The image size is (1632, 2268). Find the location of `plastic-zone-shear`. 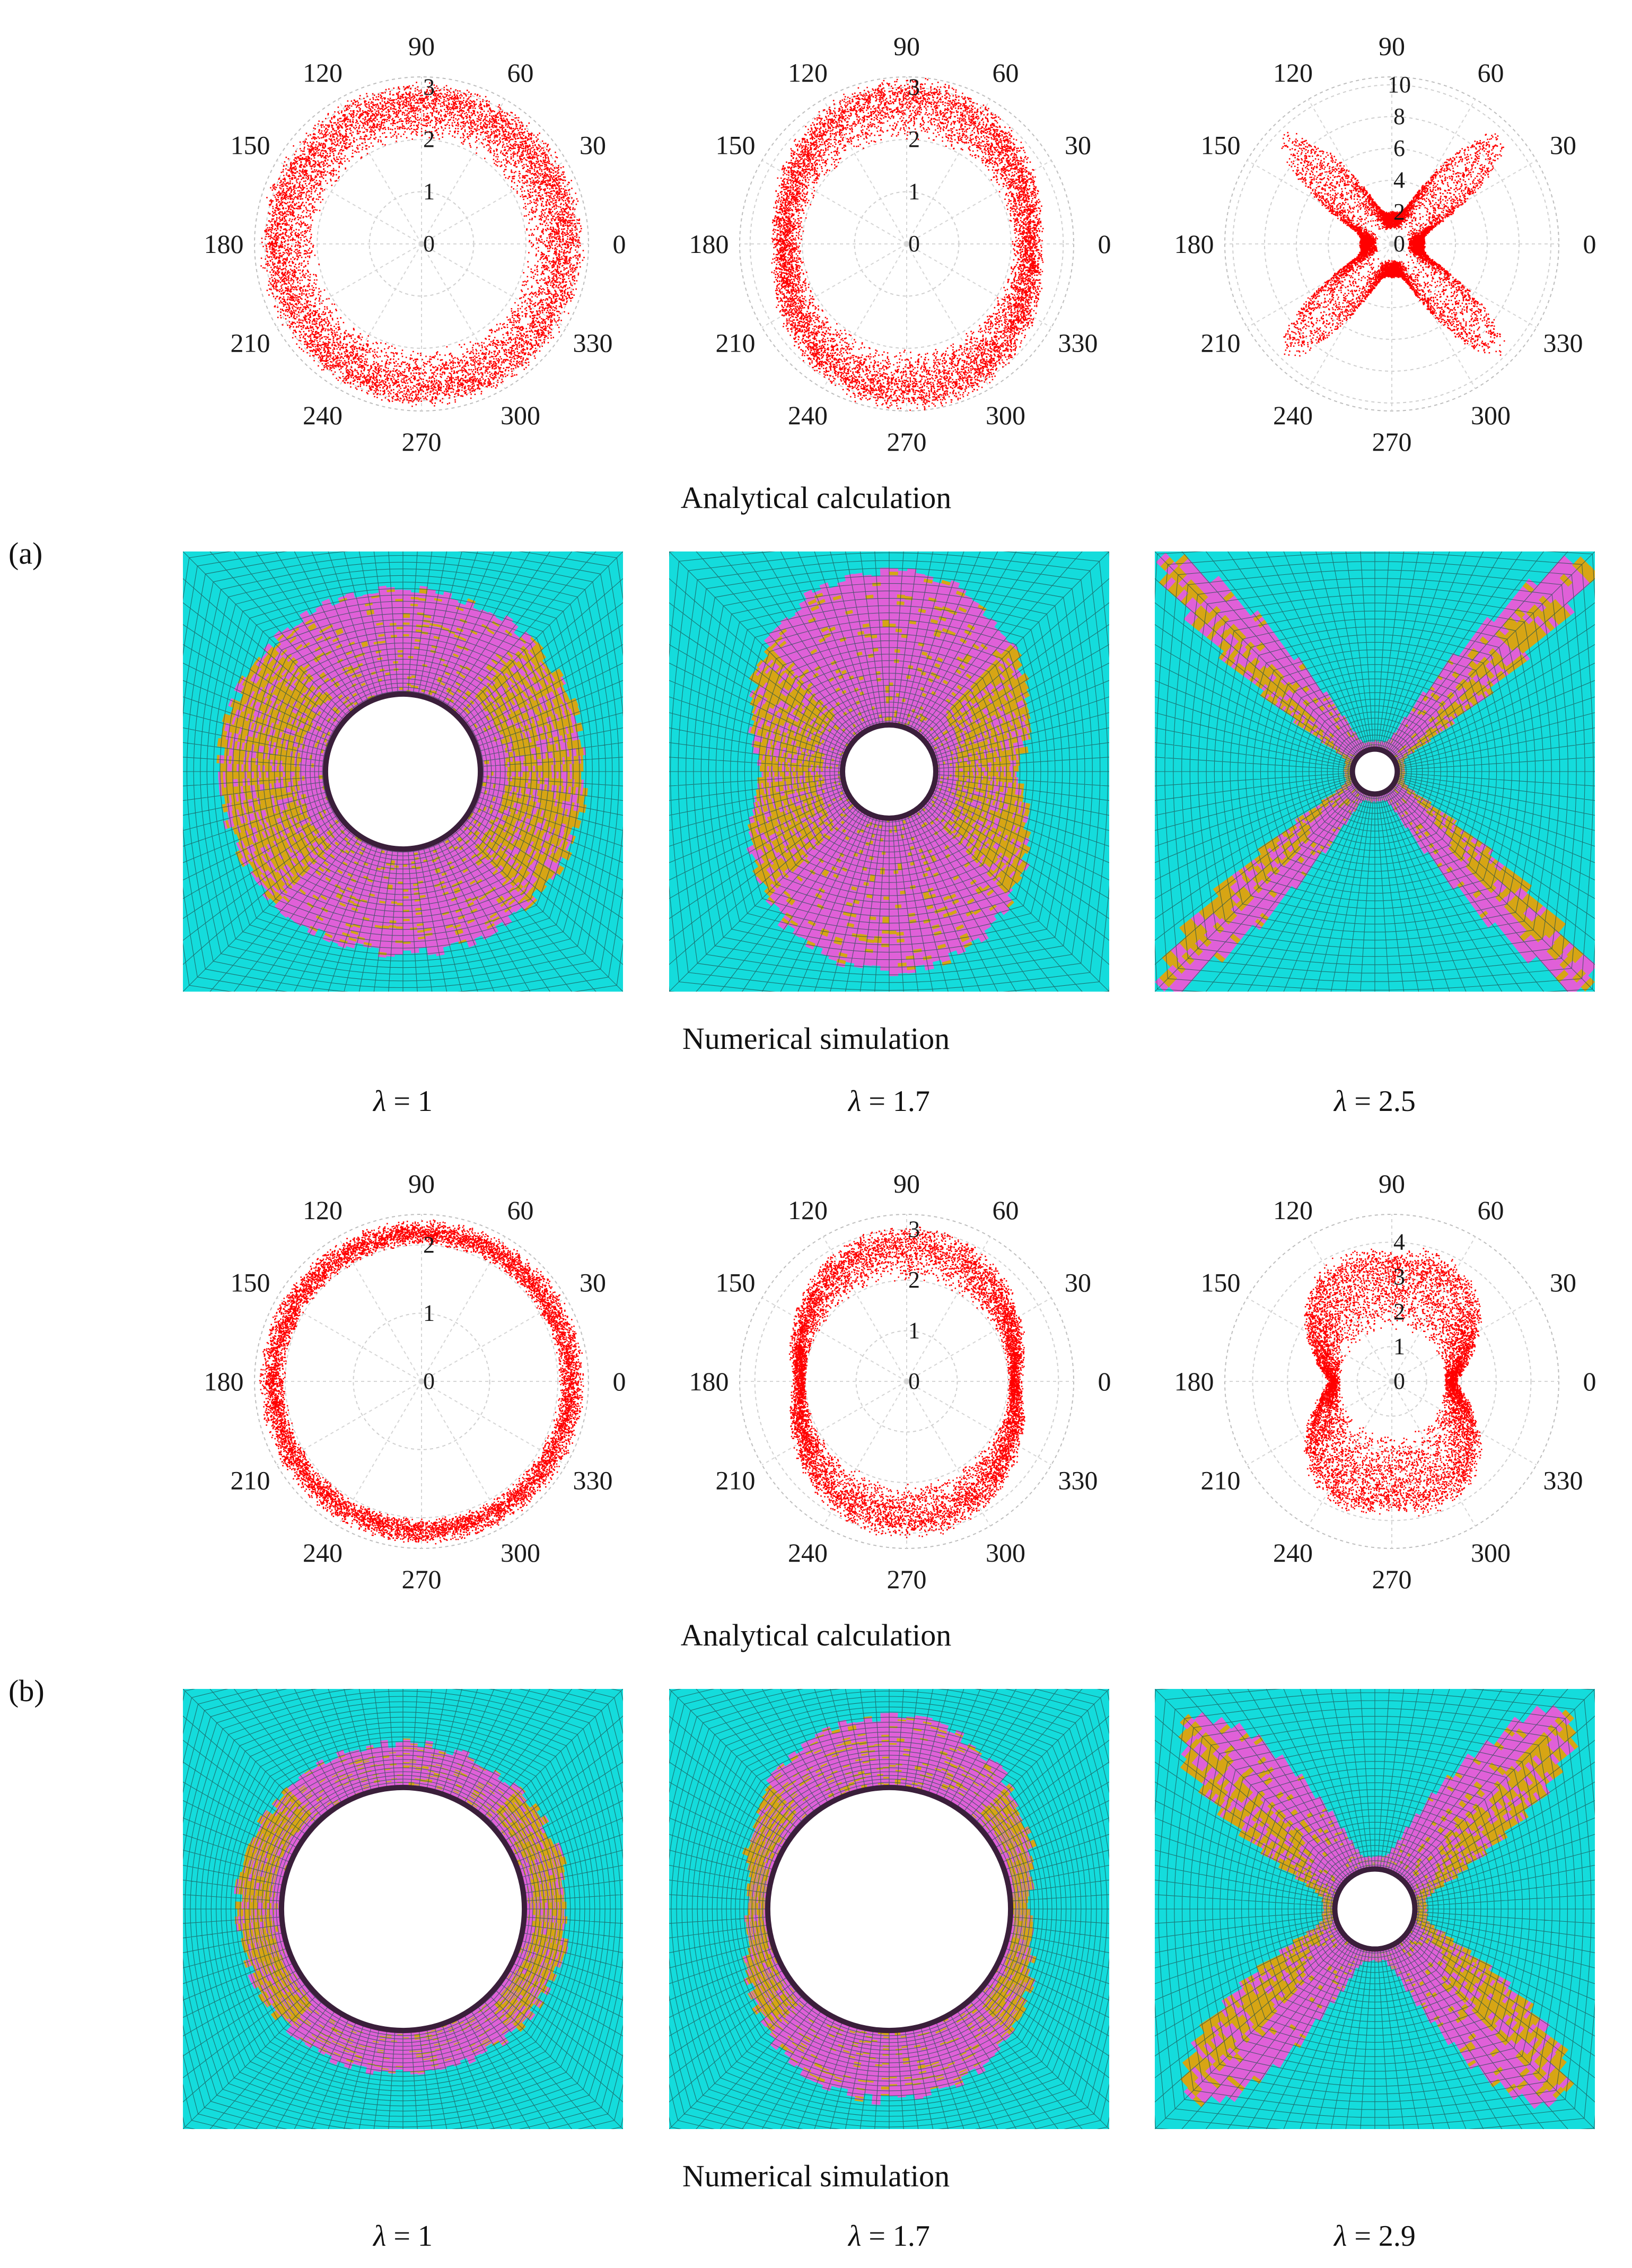

plastic-zone-shear is located at coordinates (1375, 772).